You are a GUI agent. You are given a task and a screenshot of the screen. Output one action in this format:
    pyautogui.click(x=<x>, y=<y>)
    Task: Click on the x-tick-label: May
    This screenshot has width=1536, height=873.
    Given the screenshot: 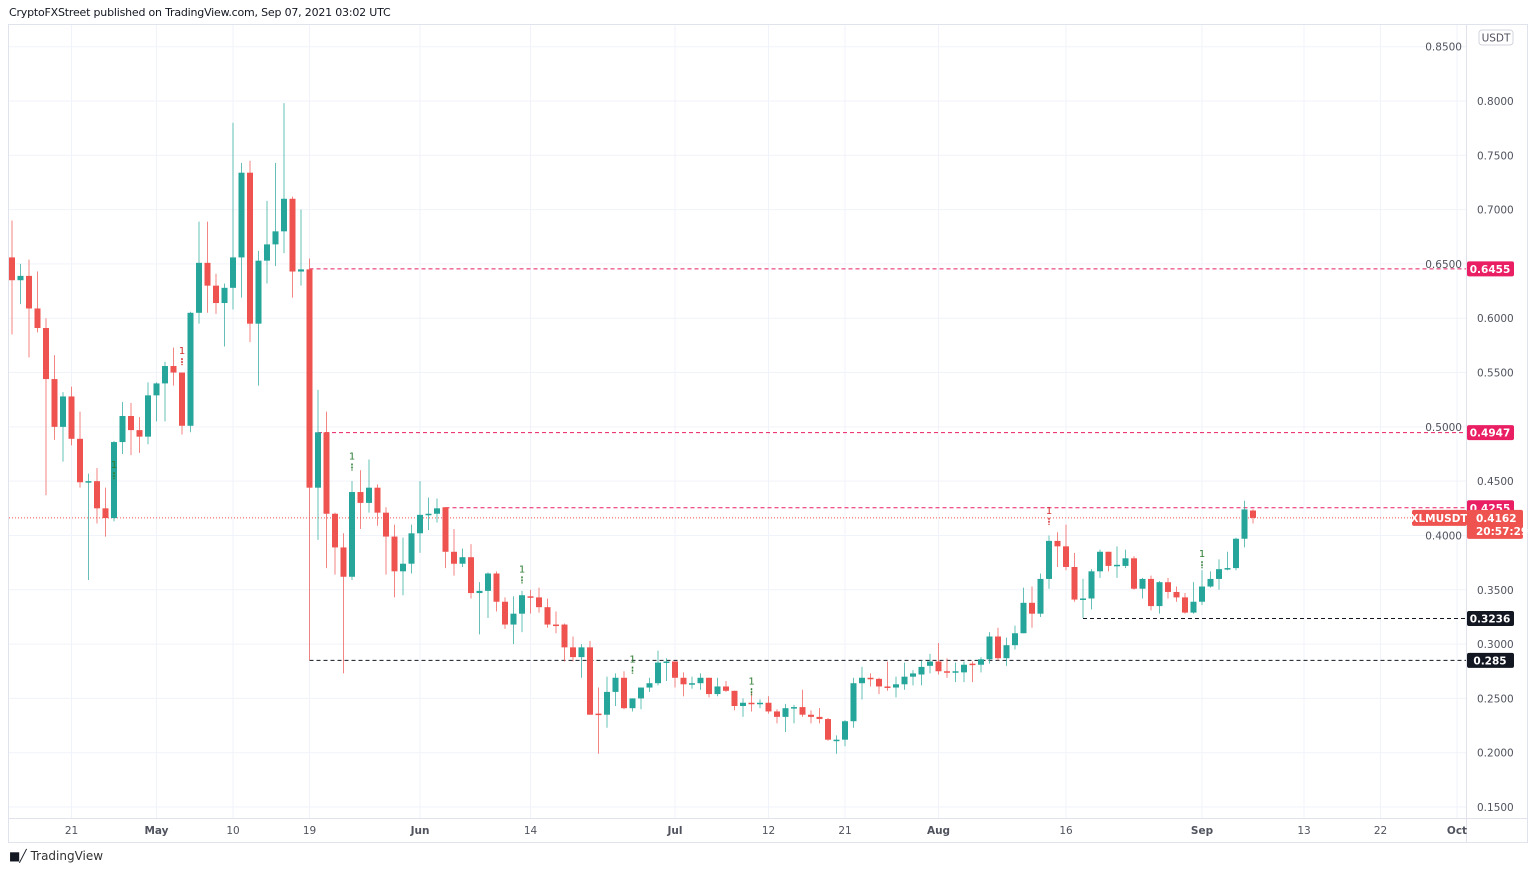 What is the action you would take?
    pyautogui.click(x=156, y=831)
    